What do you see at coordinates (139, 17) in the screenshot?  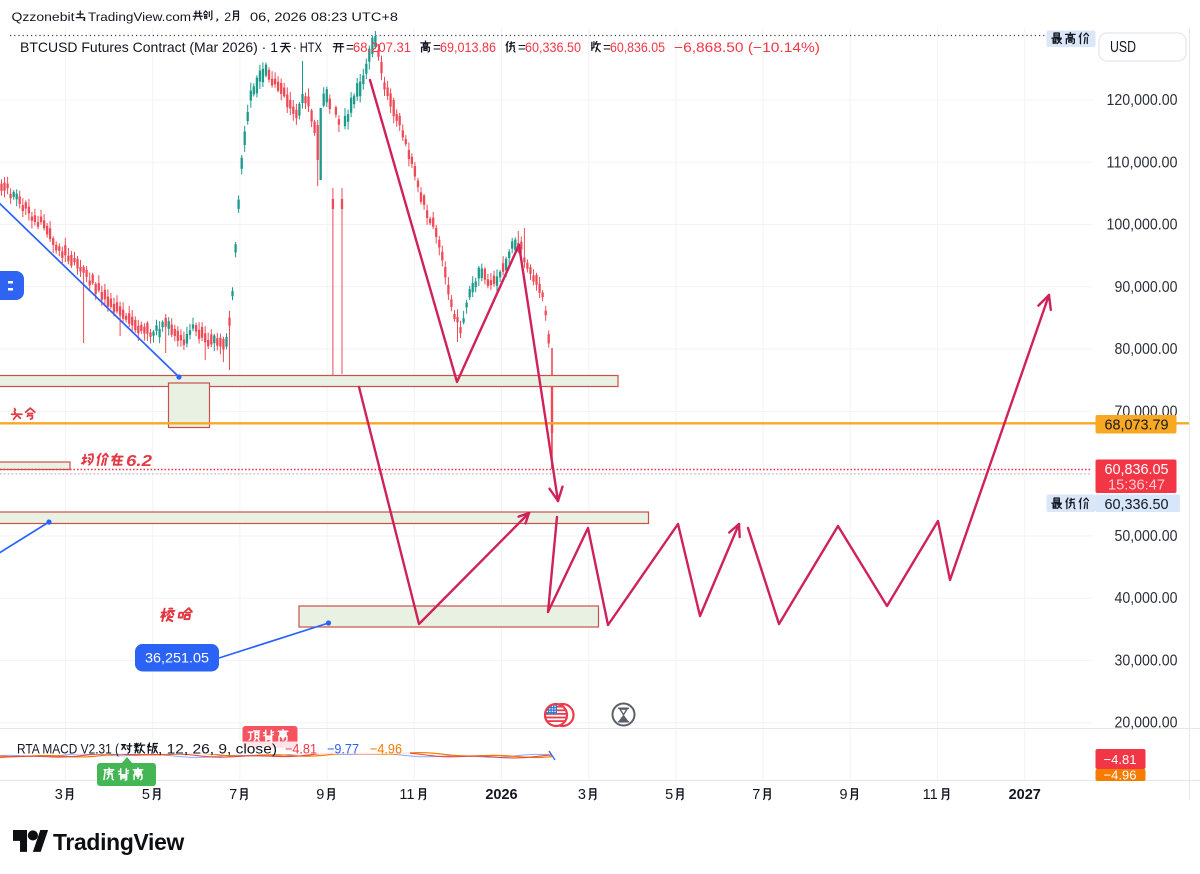 I see `svg-text: TradingView.com` at bounding box center [139, 17].